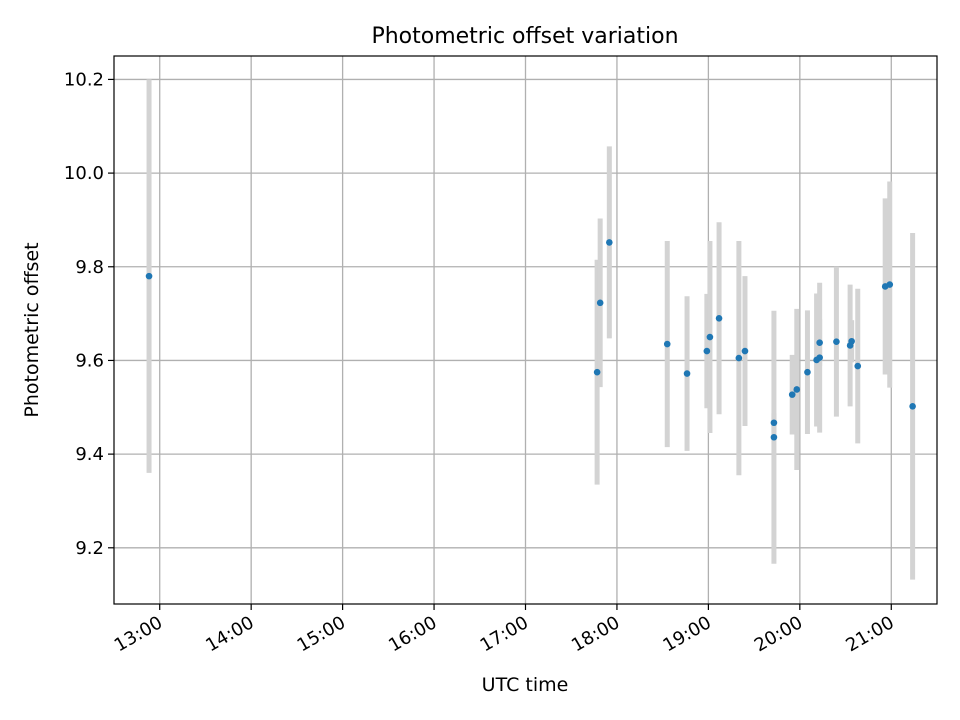 The image size is (960, 720). I want to click on y-axis-label: Photometric offset, so click(32, 329).